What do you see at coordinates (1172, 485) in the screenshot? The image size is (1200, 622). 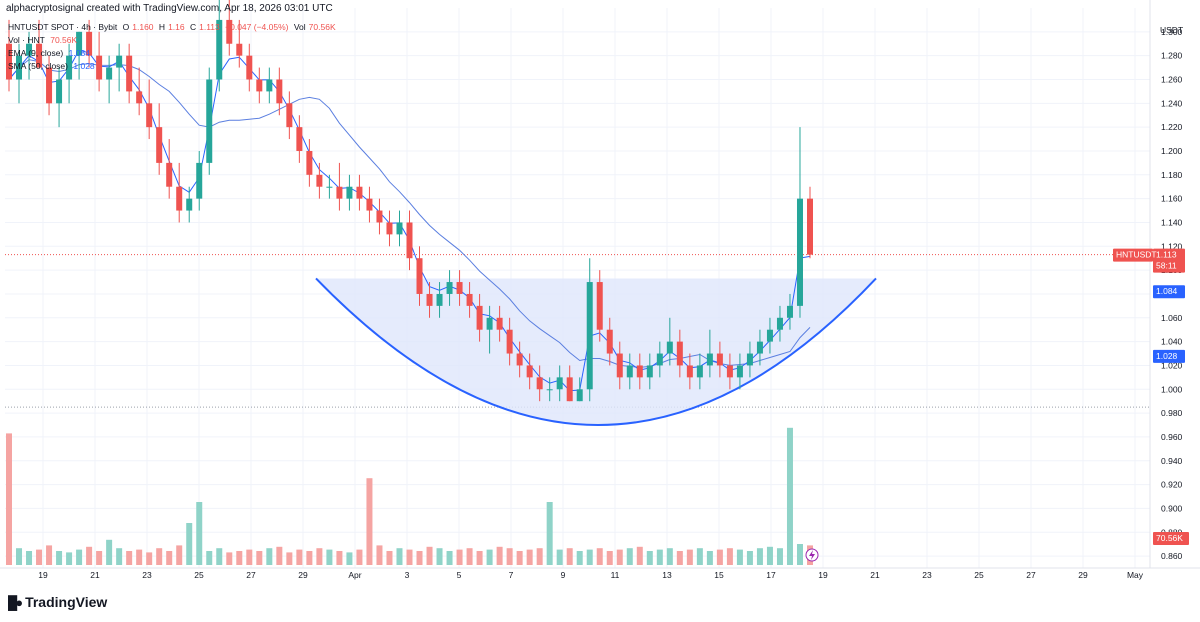 I see `price-tick: 0.920` at bounding box center [1172, 485].